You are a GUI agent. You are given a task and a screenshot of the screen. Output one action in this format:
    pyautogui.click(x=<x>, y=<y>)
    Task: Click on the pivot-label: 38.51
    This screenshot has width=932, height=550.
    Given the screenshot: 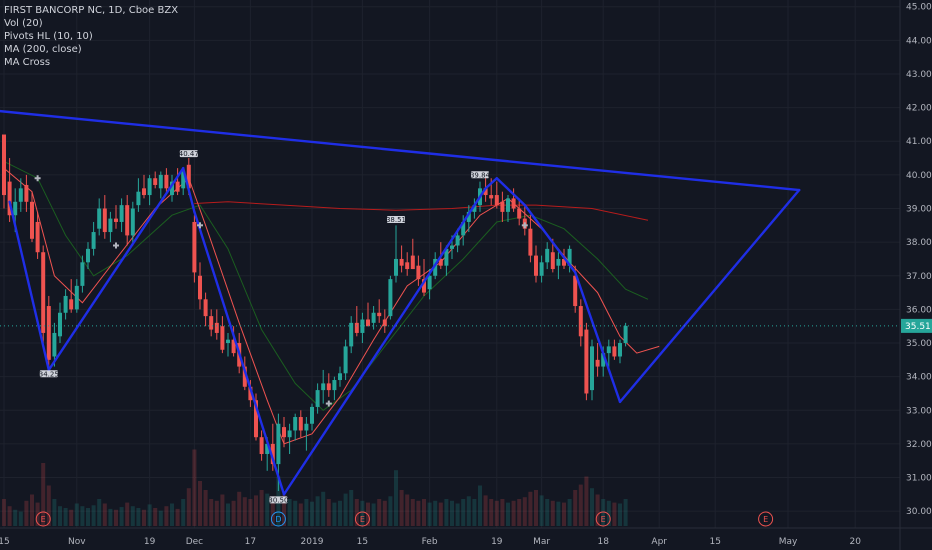 What is the action you would take?
    pyautogui.click(x=396, y=219)
    